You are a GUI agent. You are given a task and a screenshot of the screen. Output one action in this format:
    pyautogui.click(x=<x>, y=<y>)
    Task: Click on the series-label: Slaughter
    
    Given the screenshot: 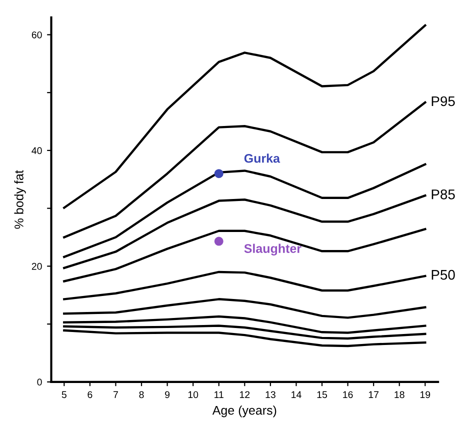 What is the action you would take?
    pyautogui.click(x=273, y=250)
    